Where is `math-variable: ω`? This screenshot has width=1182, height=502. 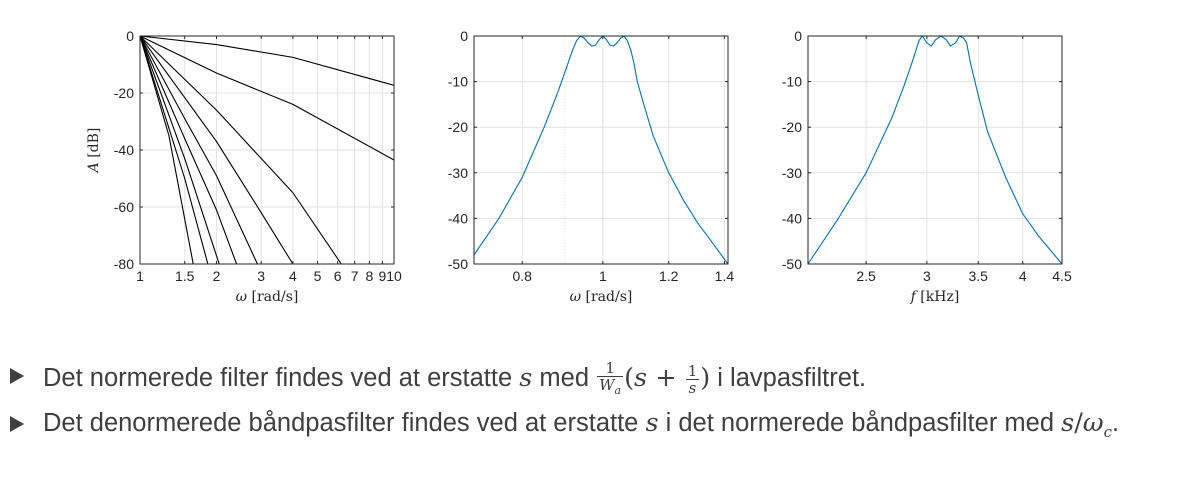
math-variable: ω is located at coordinates (1093, 423).